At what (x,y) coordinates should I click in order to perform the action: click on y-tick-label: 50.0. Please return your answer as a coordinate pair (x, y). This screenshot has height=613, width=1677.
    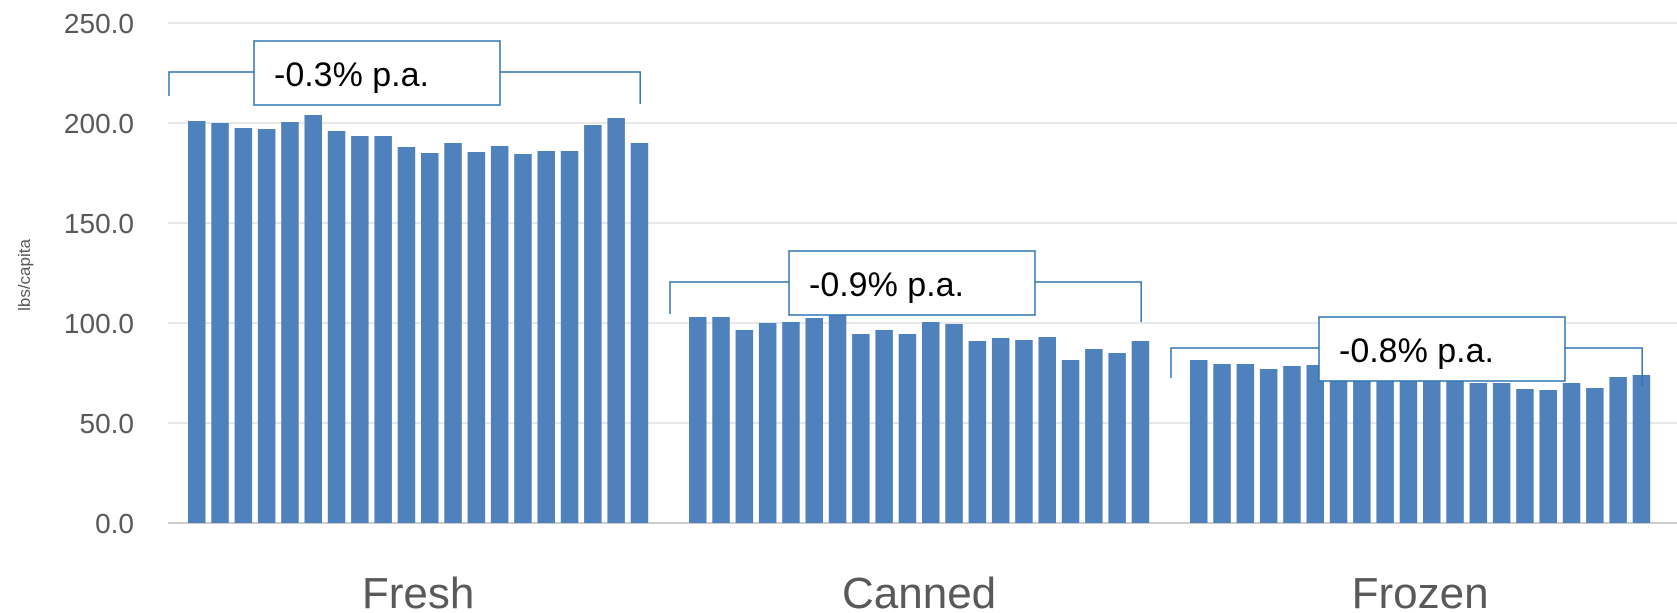
    Looking at the image, I should click on (107, 423).